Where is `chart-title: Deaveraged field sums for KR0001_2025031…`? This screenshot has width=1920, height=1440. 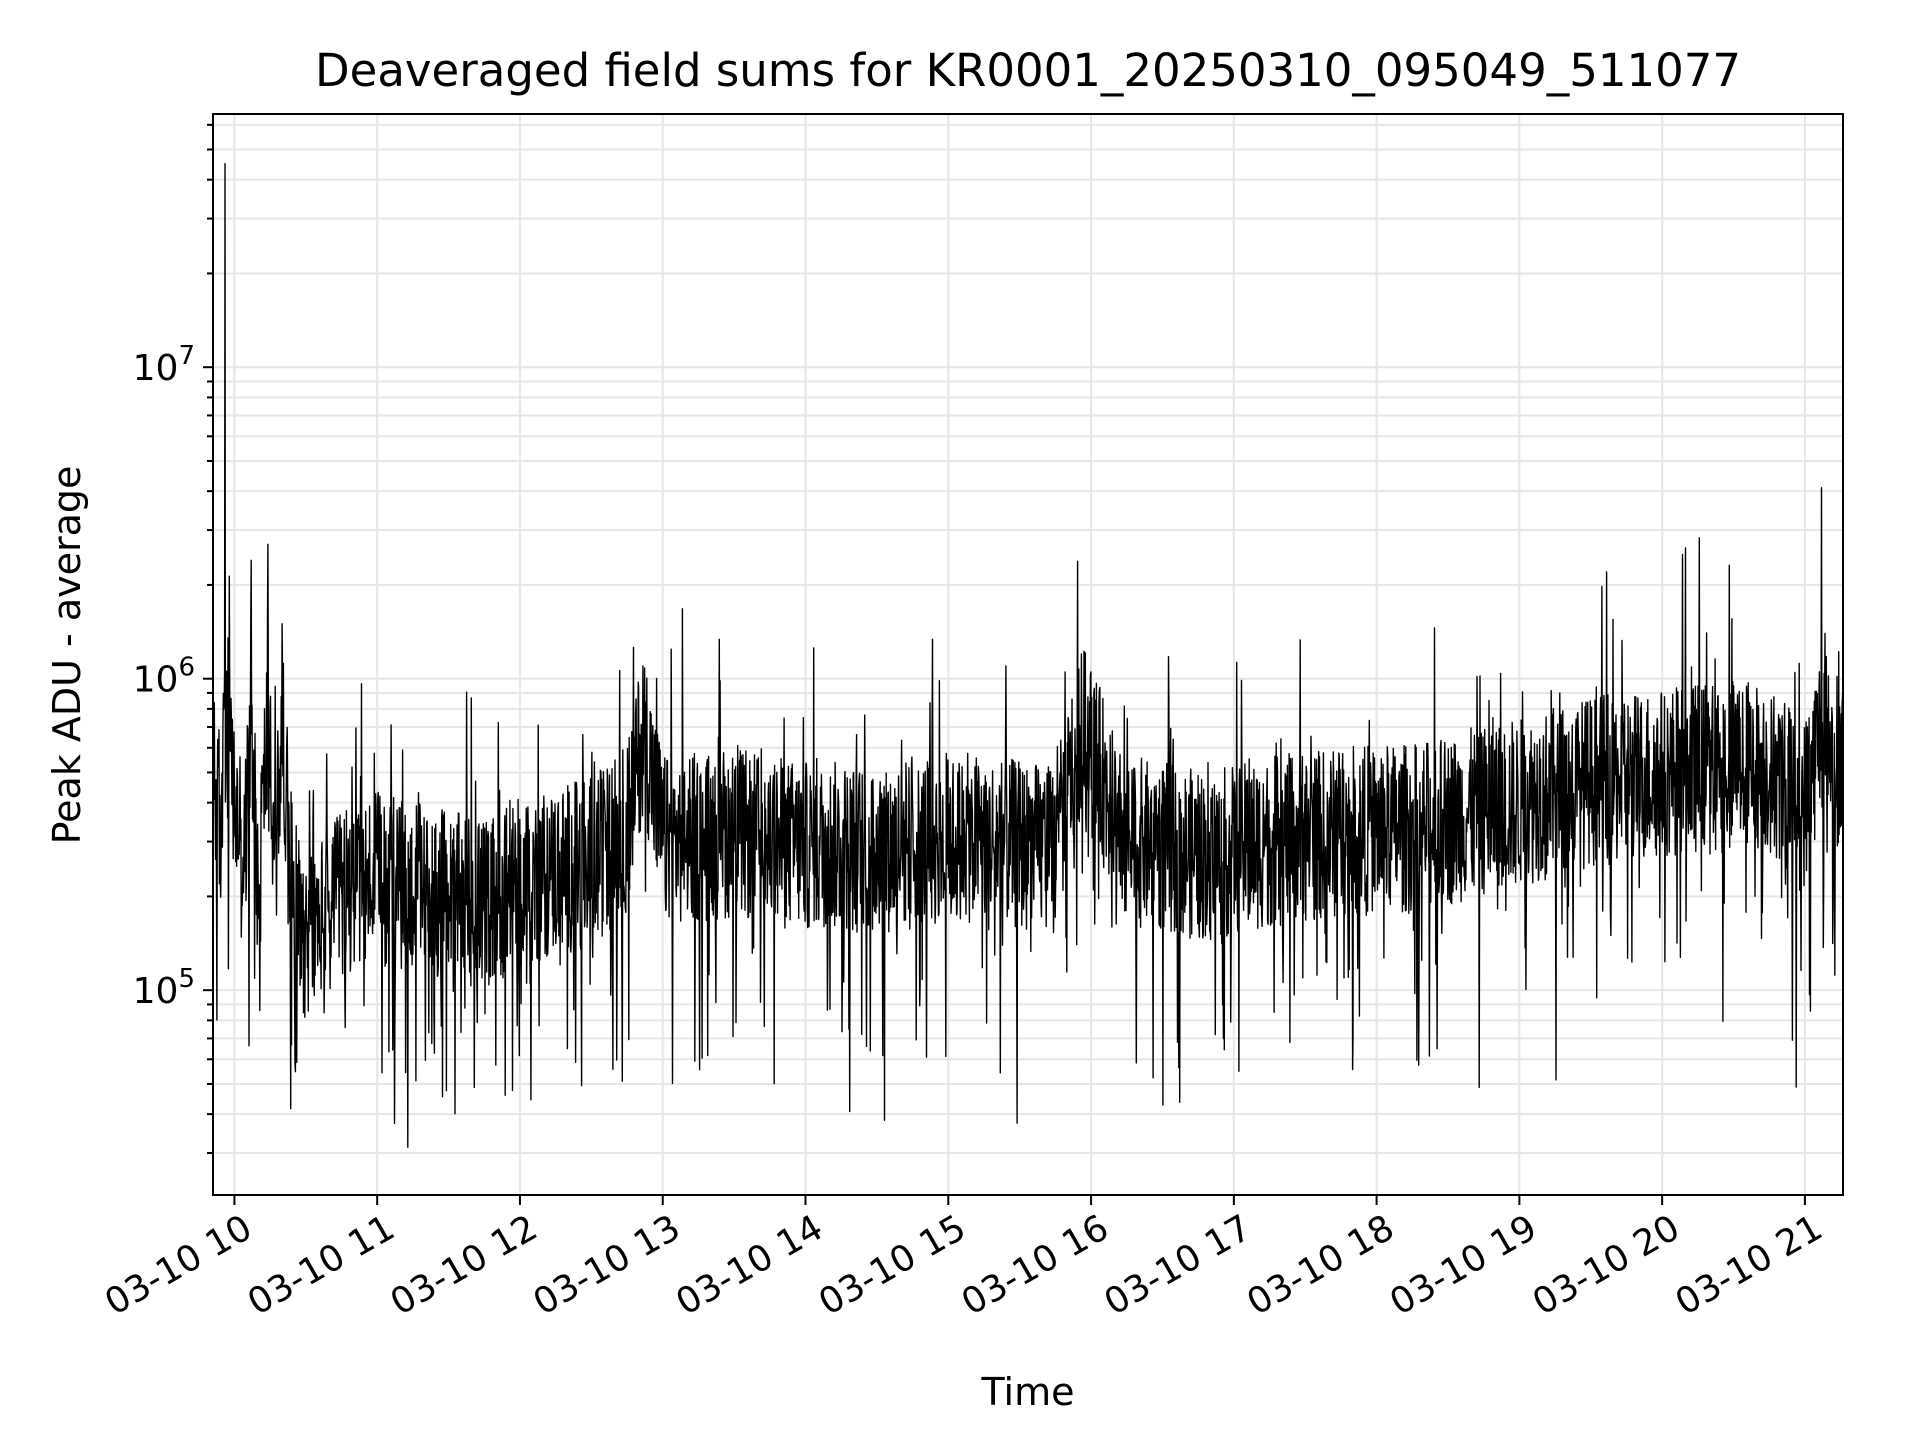 chart-title: Deaveraged field sums for KR0001_2025031… is located at coordinates (1028, 70).